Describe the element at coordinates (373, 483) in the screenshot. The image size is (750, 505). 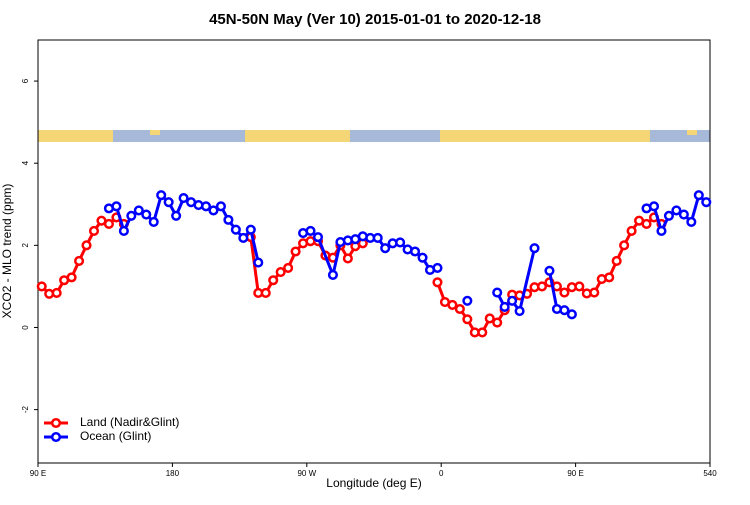
I see `x-axis-label: Longitude (deg E)` at that location.